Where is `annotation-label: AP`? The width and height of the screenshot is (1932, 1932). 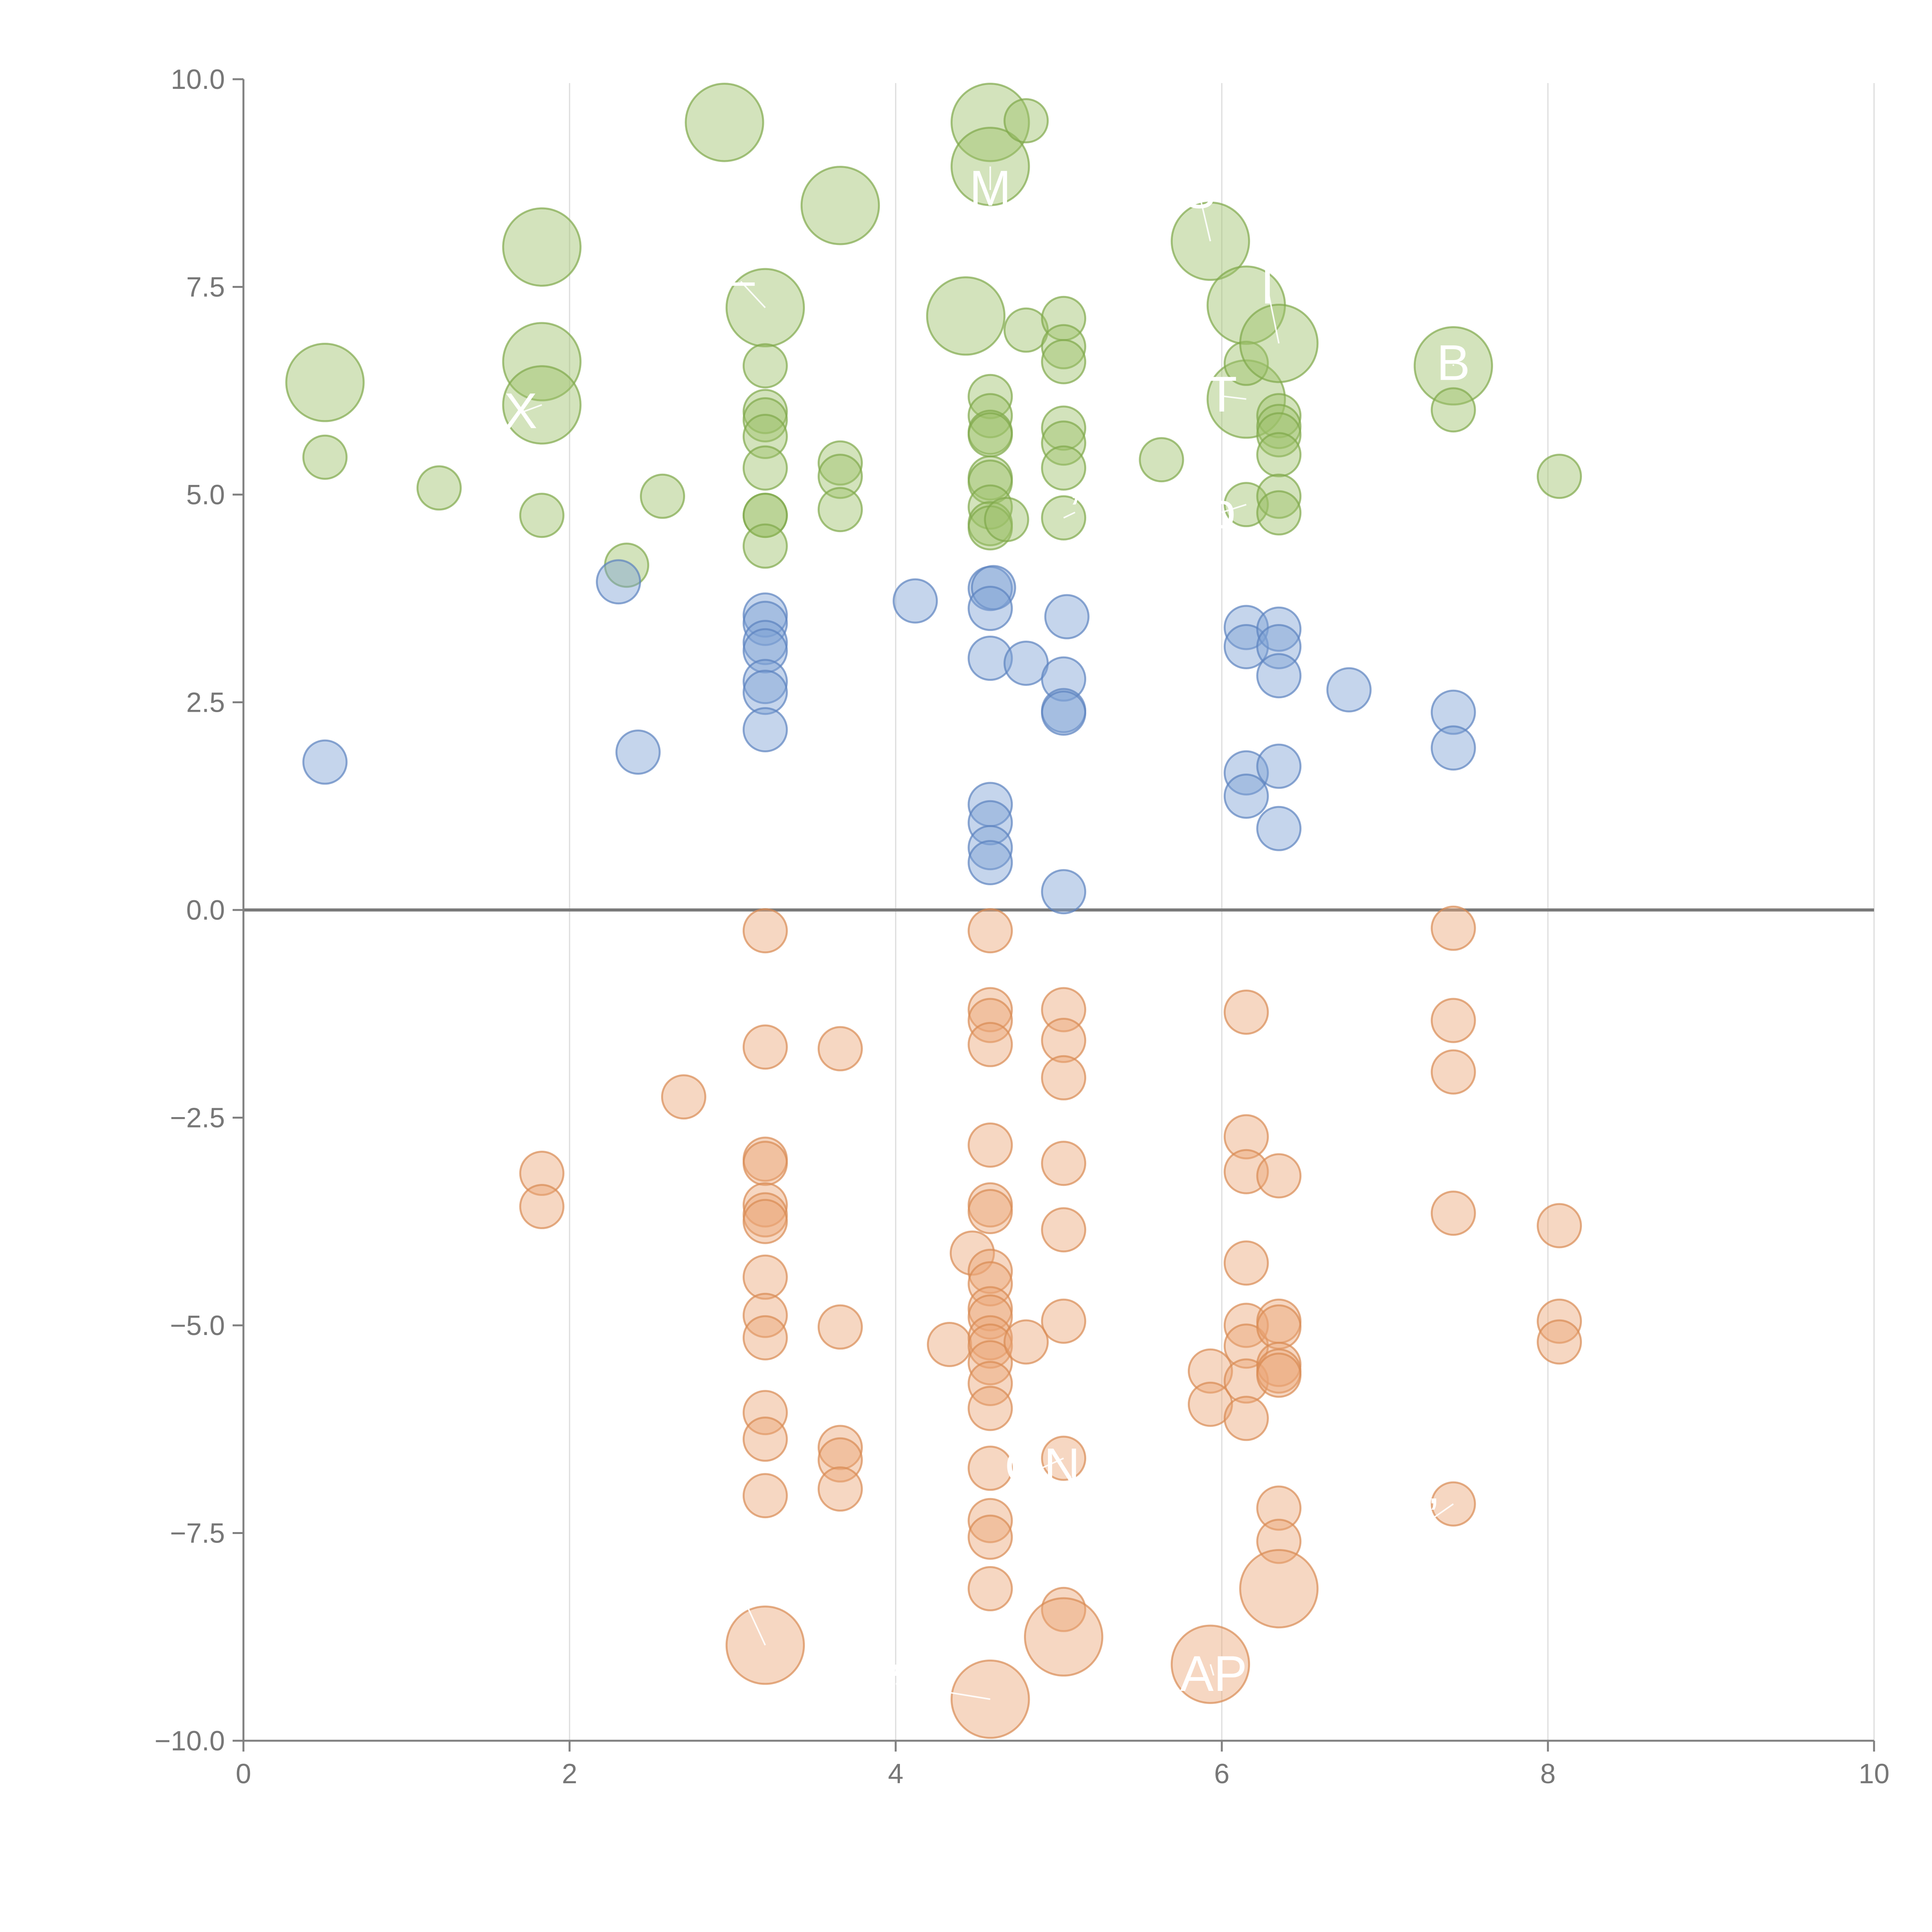 annotation-label: AP is located at coordinates (1213, 1673).